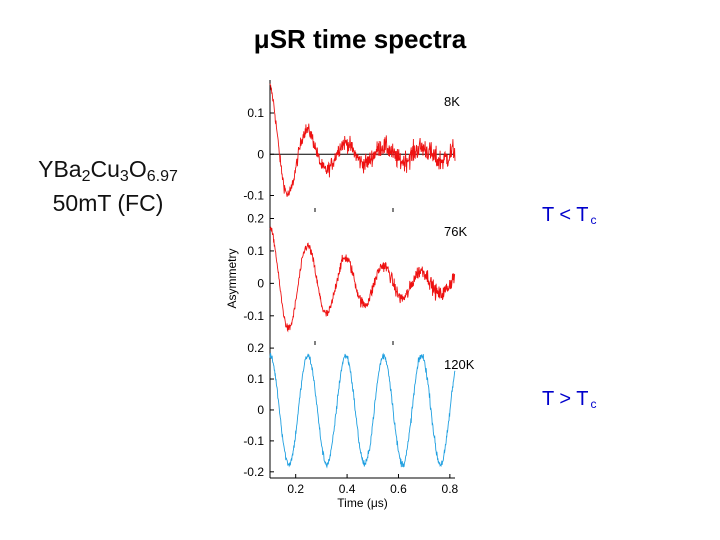  I want to click on sample-field: 50mT (FC), so click(108, 203).